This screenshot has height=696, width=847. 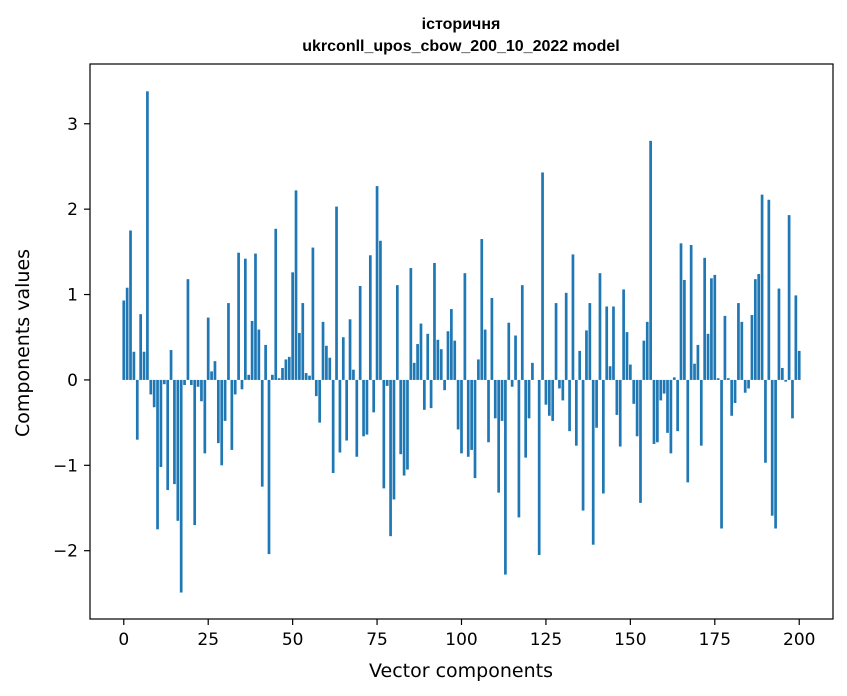 I want to click on chart-title: історичня, so click(x=461, y=24).